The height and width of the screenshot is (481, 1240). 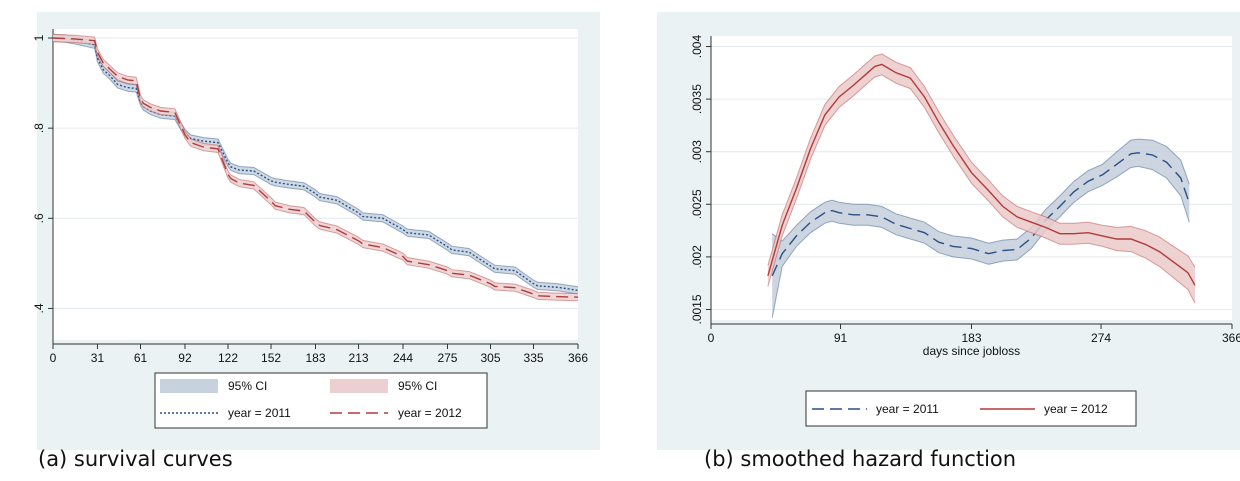 What do you see at coordinates (39, 308) in the screenshot?
I see `y-tick-label: .4` at bounding box center [39, 308].